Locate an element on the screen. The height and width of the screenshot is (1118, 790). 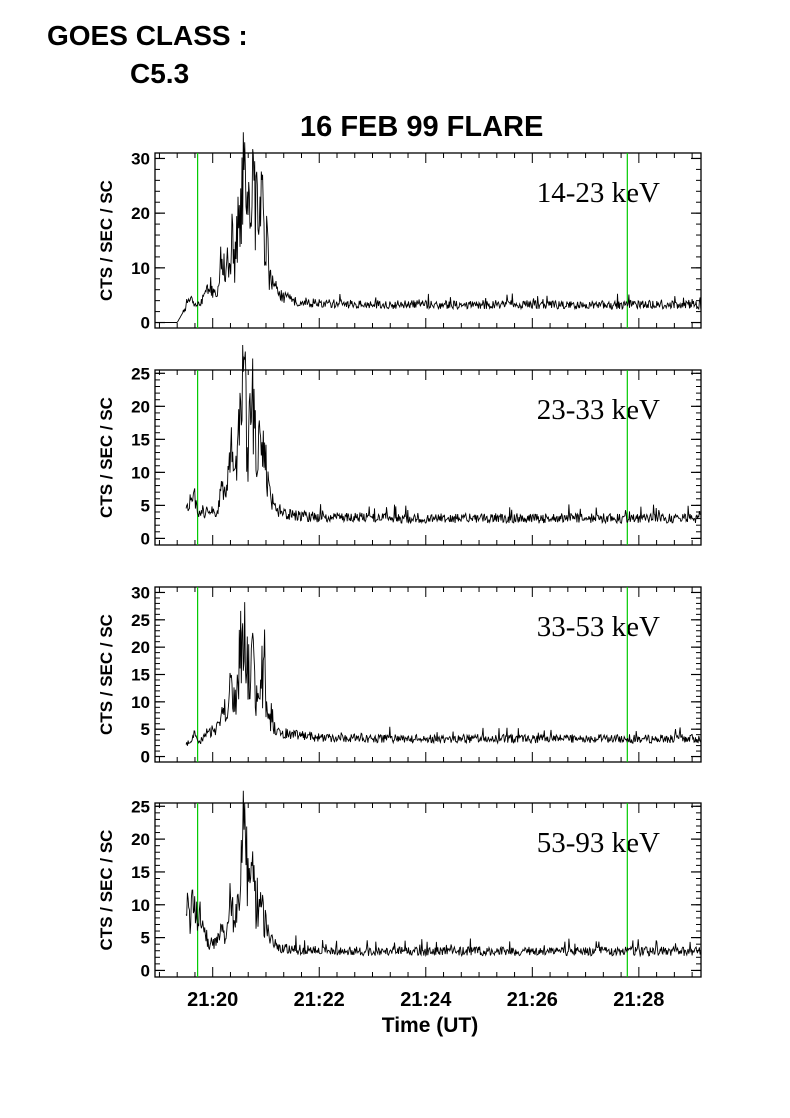
panel-3: 0 5 10 15 20 25 30 CTS / SEC / SC 33-53 keV is located at coordinates (399, 675).